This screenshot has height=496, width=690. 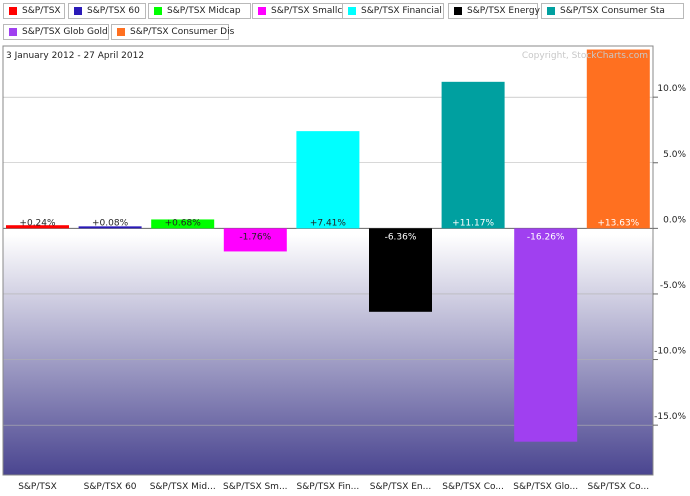 What do you see at coordinates (546, 237) in the screenshot?
I see `bar-data-label: -16.26%` at bounding box center [546, 237].